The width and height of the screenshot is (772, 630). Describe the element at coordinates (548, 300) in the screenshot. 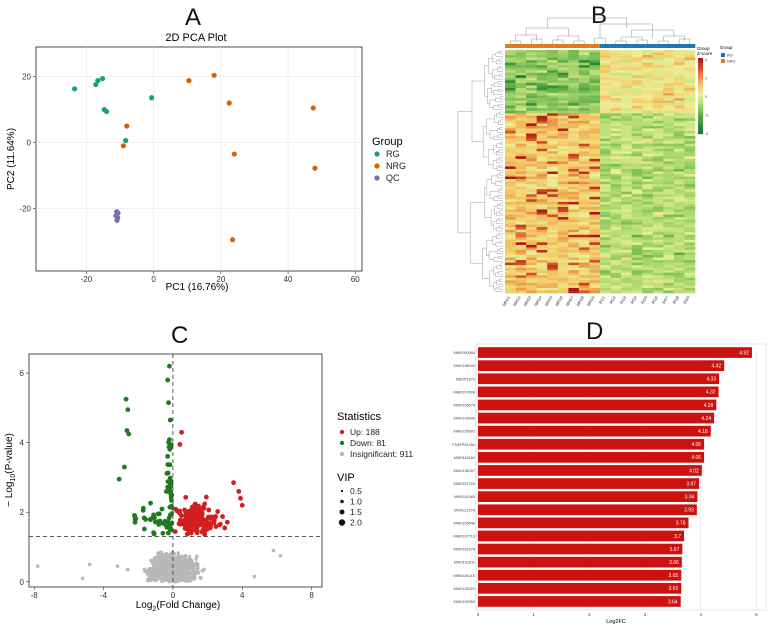

I see `heatmap-column-label: NRG5` at that location.